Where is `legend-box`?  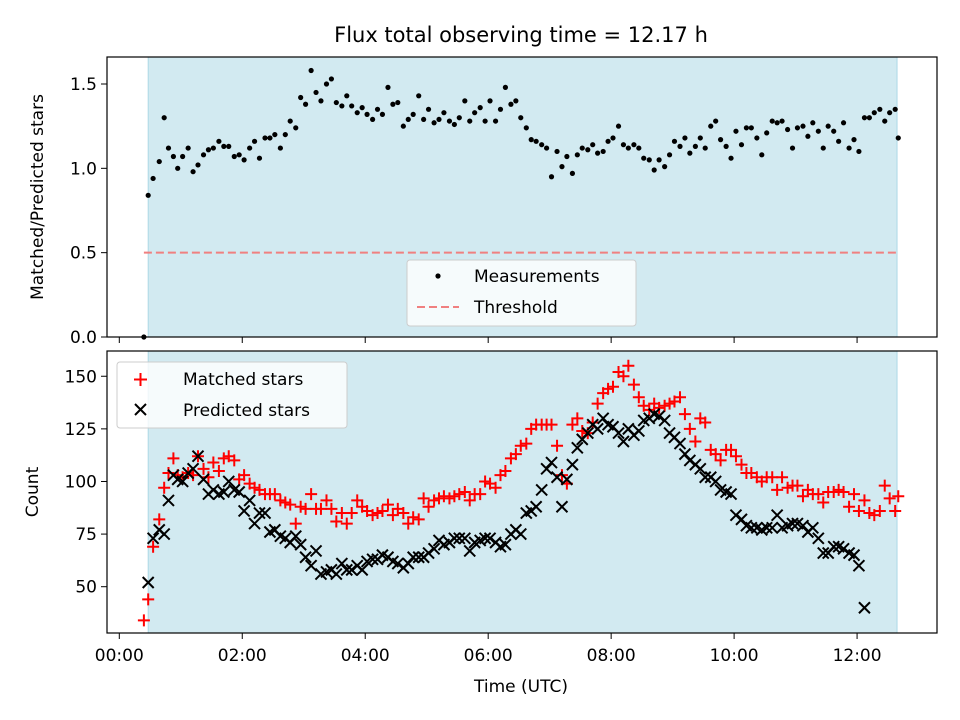 legend-box is located at coordinates (521, 293).